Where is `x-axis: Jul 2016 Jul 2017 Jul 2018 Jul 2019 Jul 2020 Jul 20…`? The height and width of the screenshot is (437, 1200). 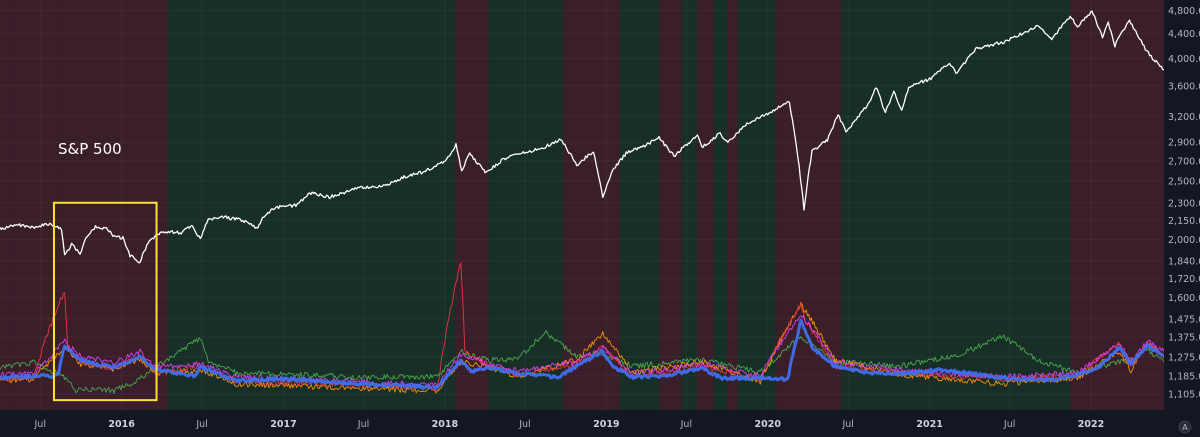
x-axis: Jul 2016 Jul 2017 Jul 2018 Jul 2019 Jul 2020 Jul 20… is located at coordinates (600, 423).